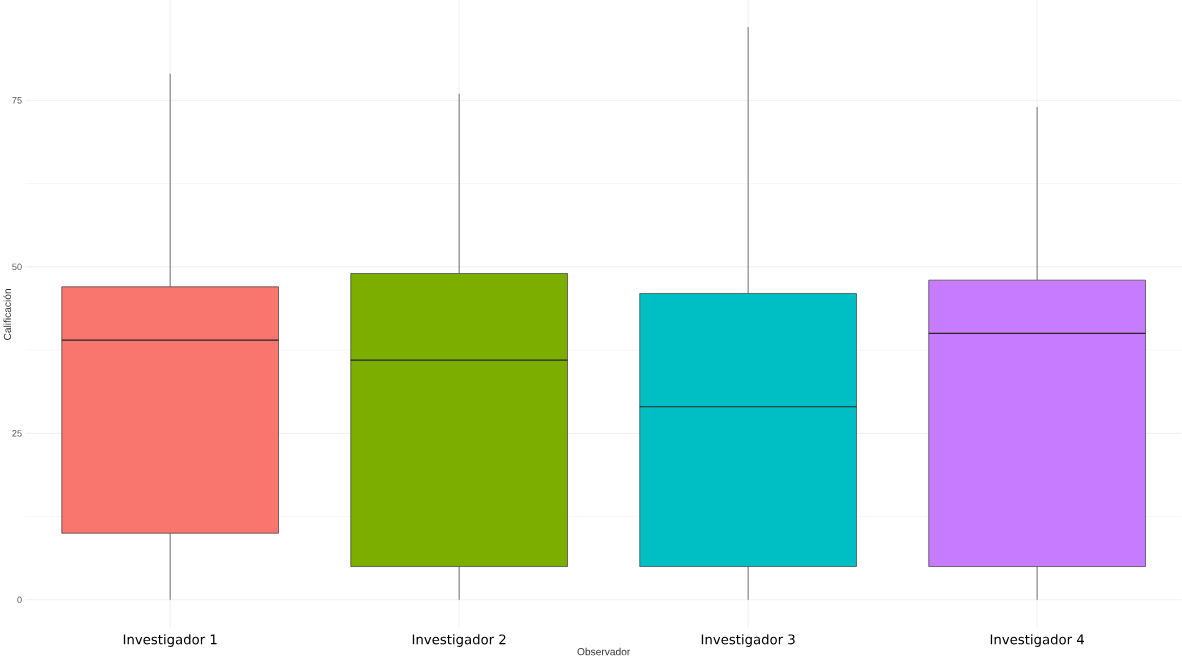 The image size is (1182, 659). I want to click on y-tick-label: 25, so click(17, 433).